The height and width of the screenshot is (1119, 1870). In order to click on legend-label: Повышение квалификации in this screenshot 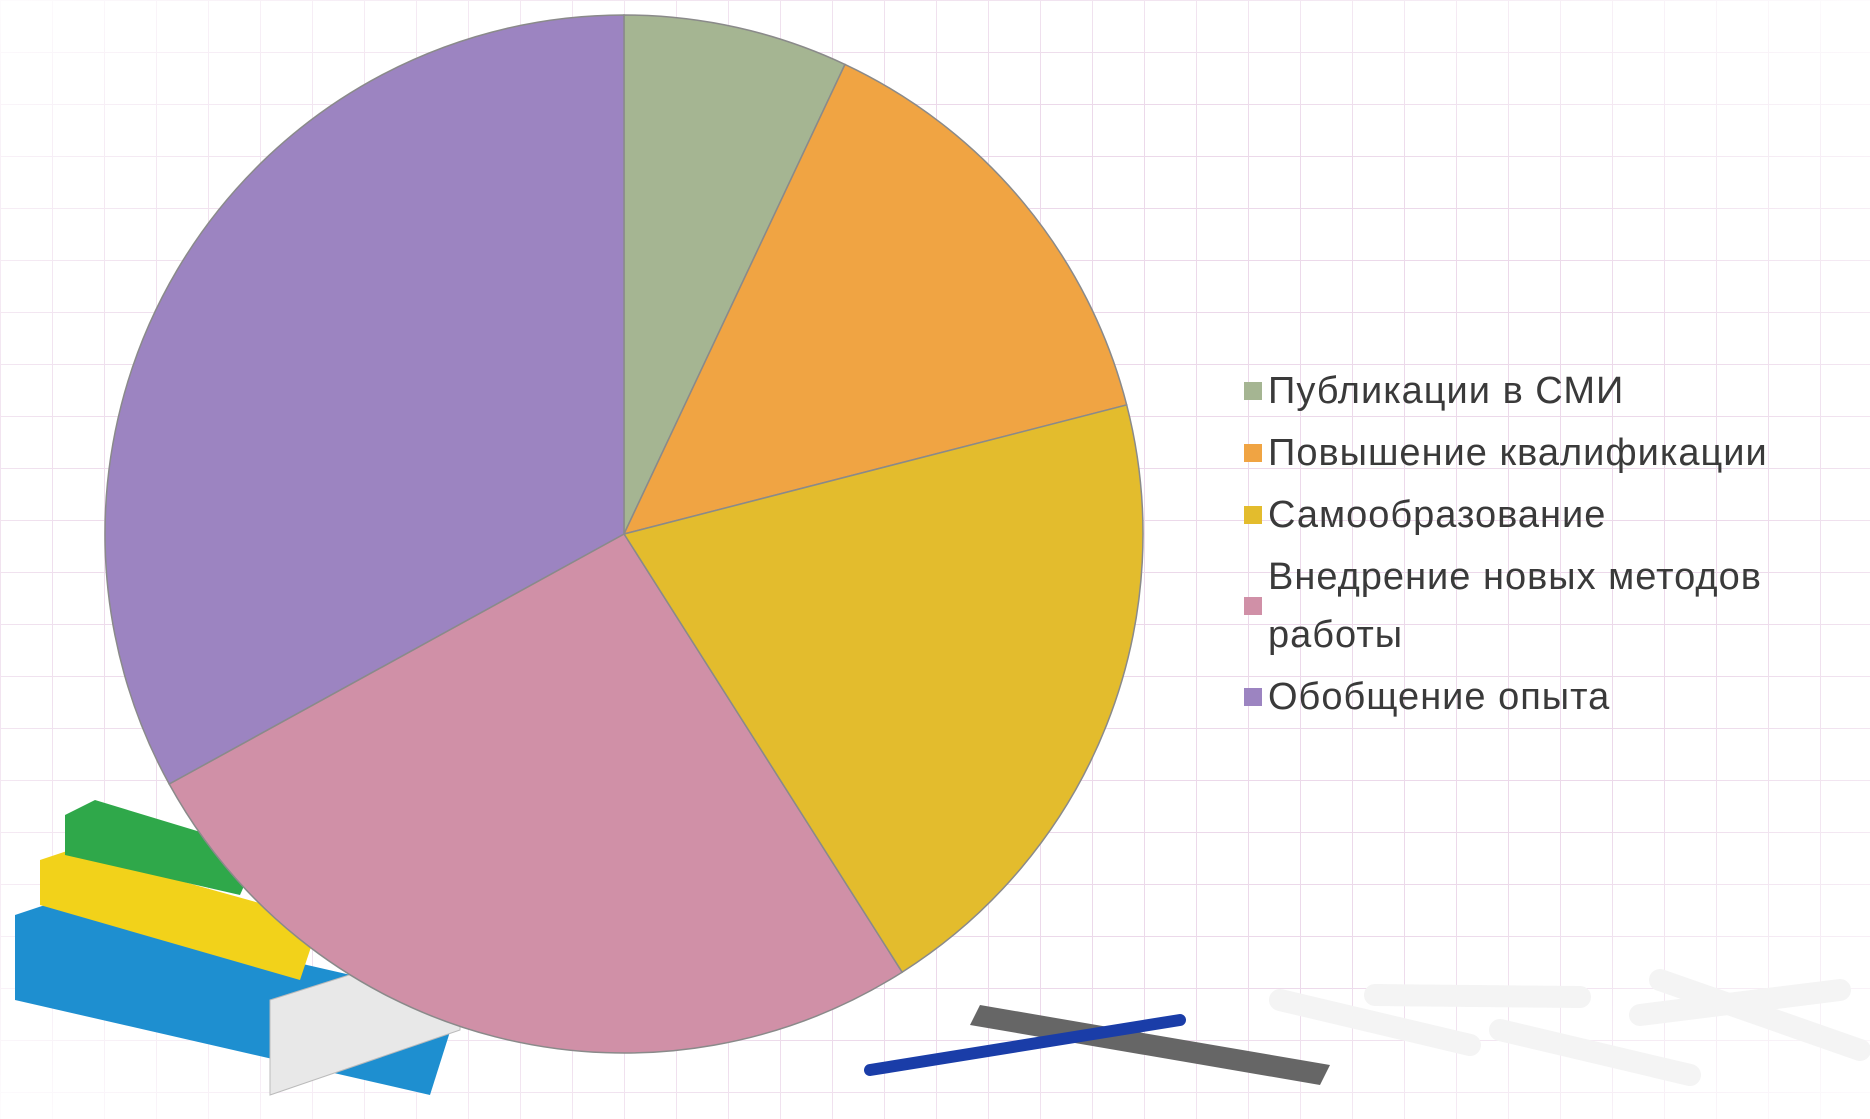, I will do `click(1518, 453)`.